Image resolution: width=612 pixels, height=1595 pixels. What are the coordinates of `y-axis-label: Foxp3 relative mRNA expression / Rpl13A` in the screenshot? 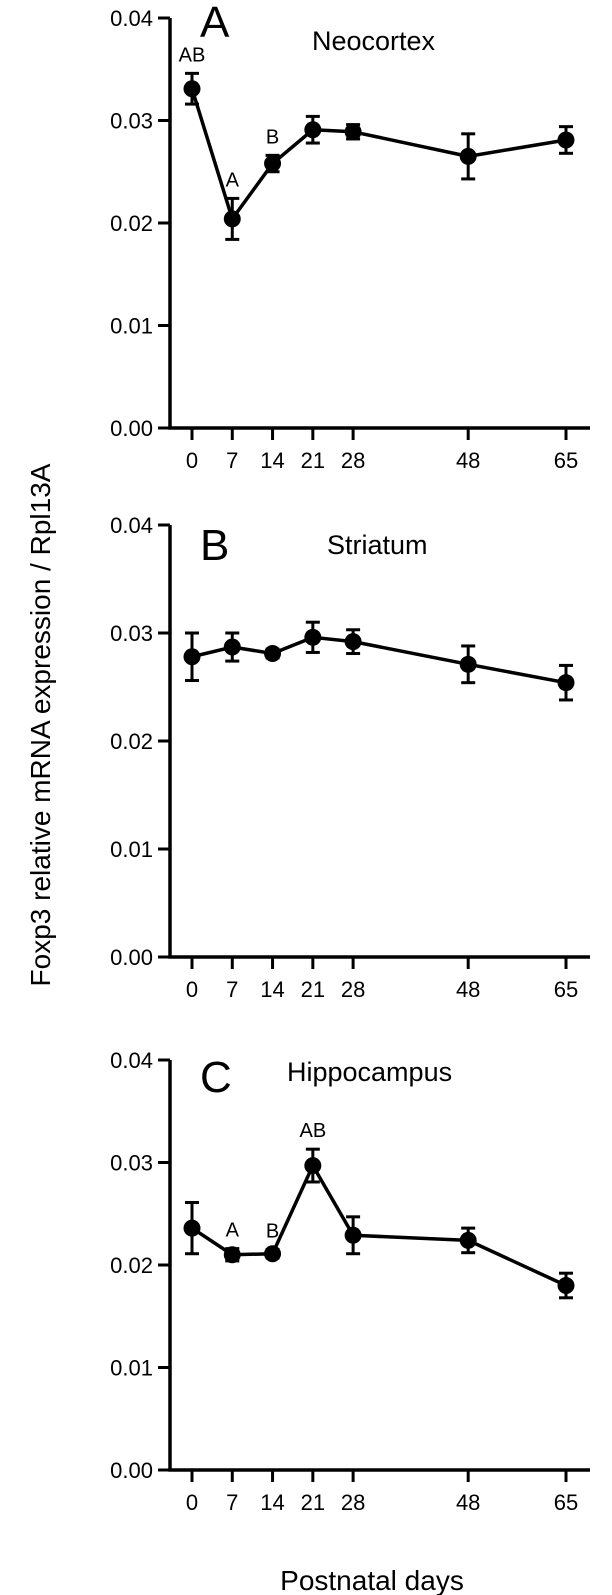 It's located at (40, 724).